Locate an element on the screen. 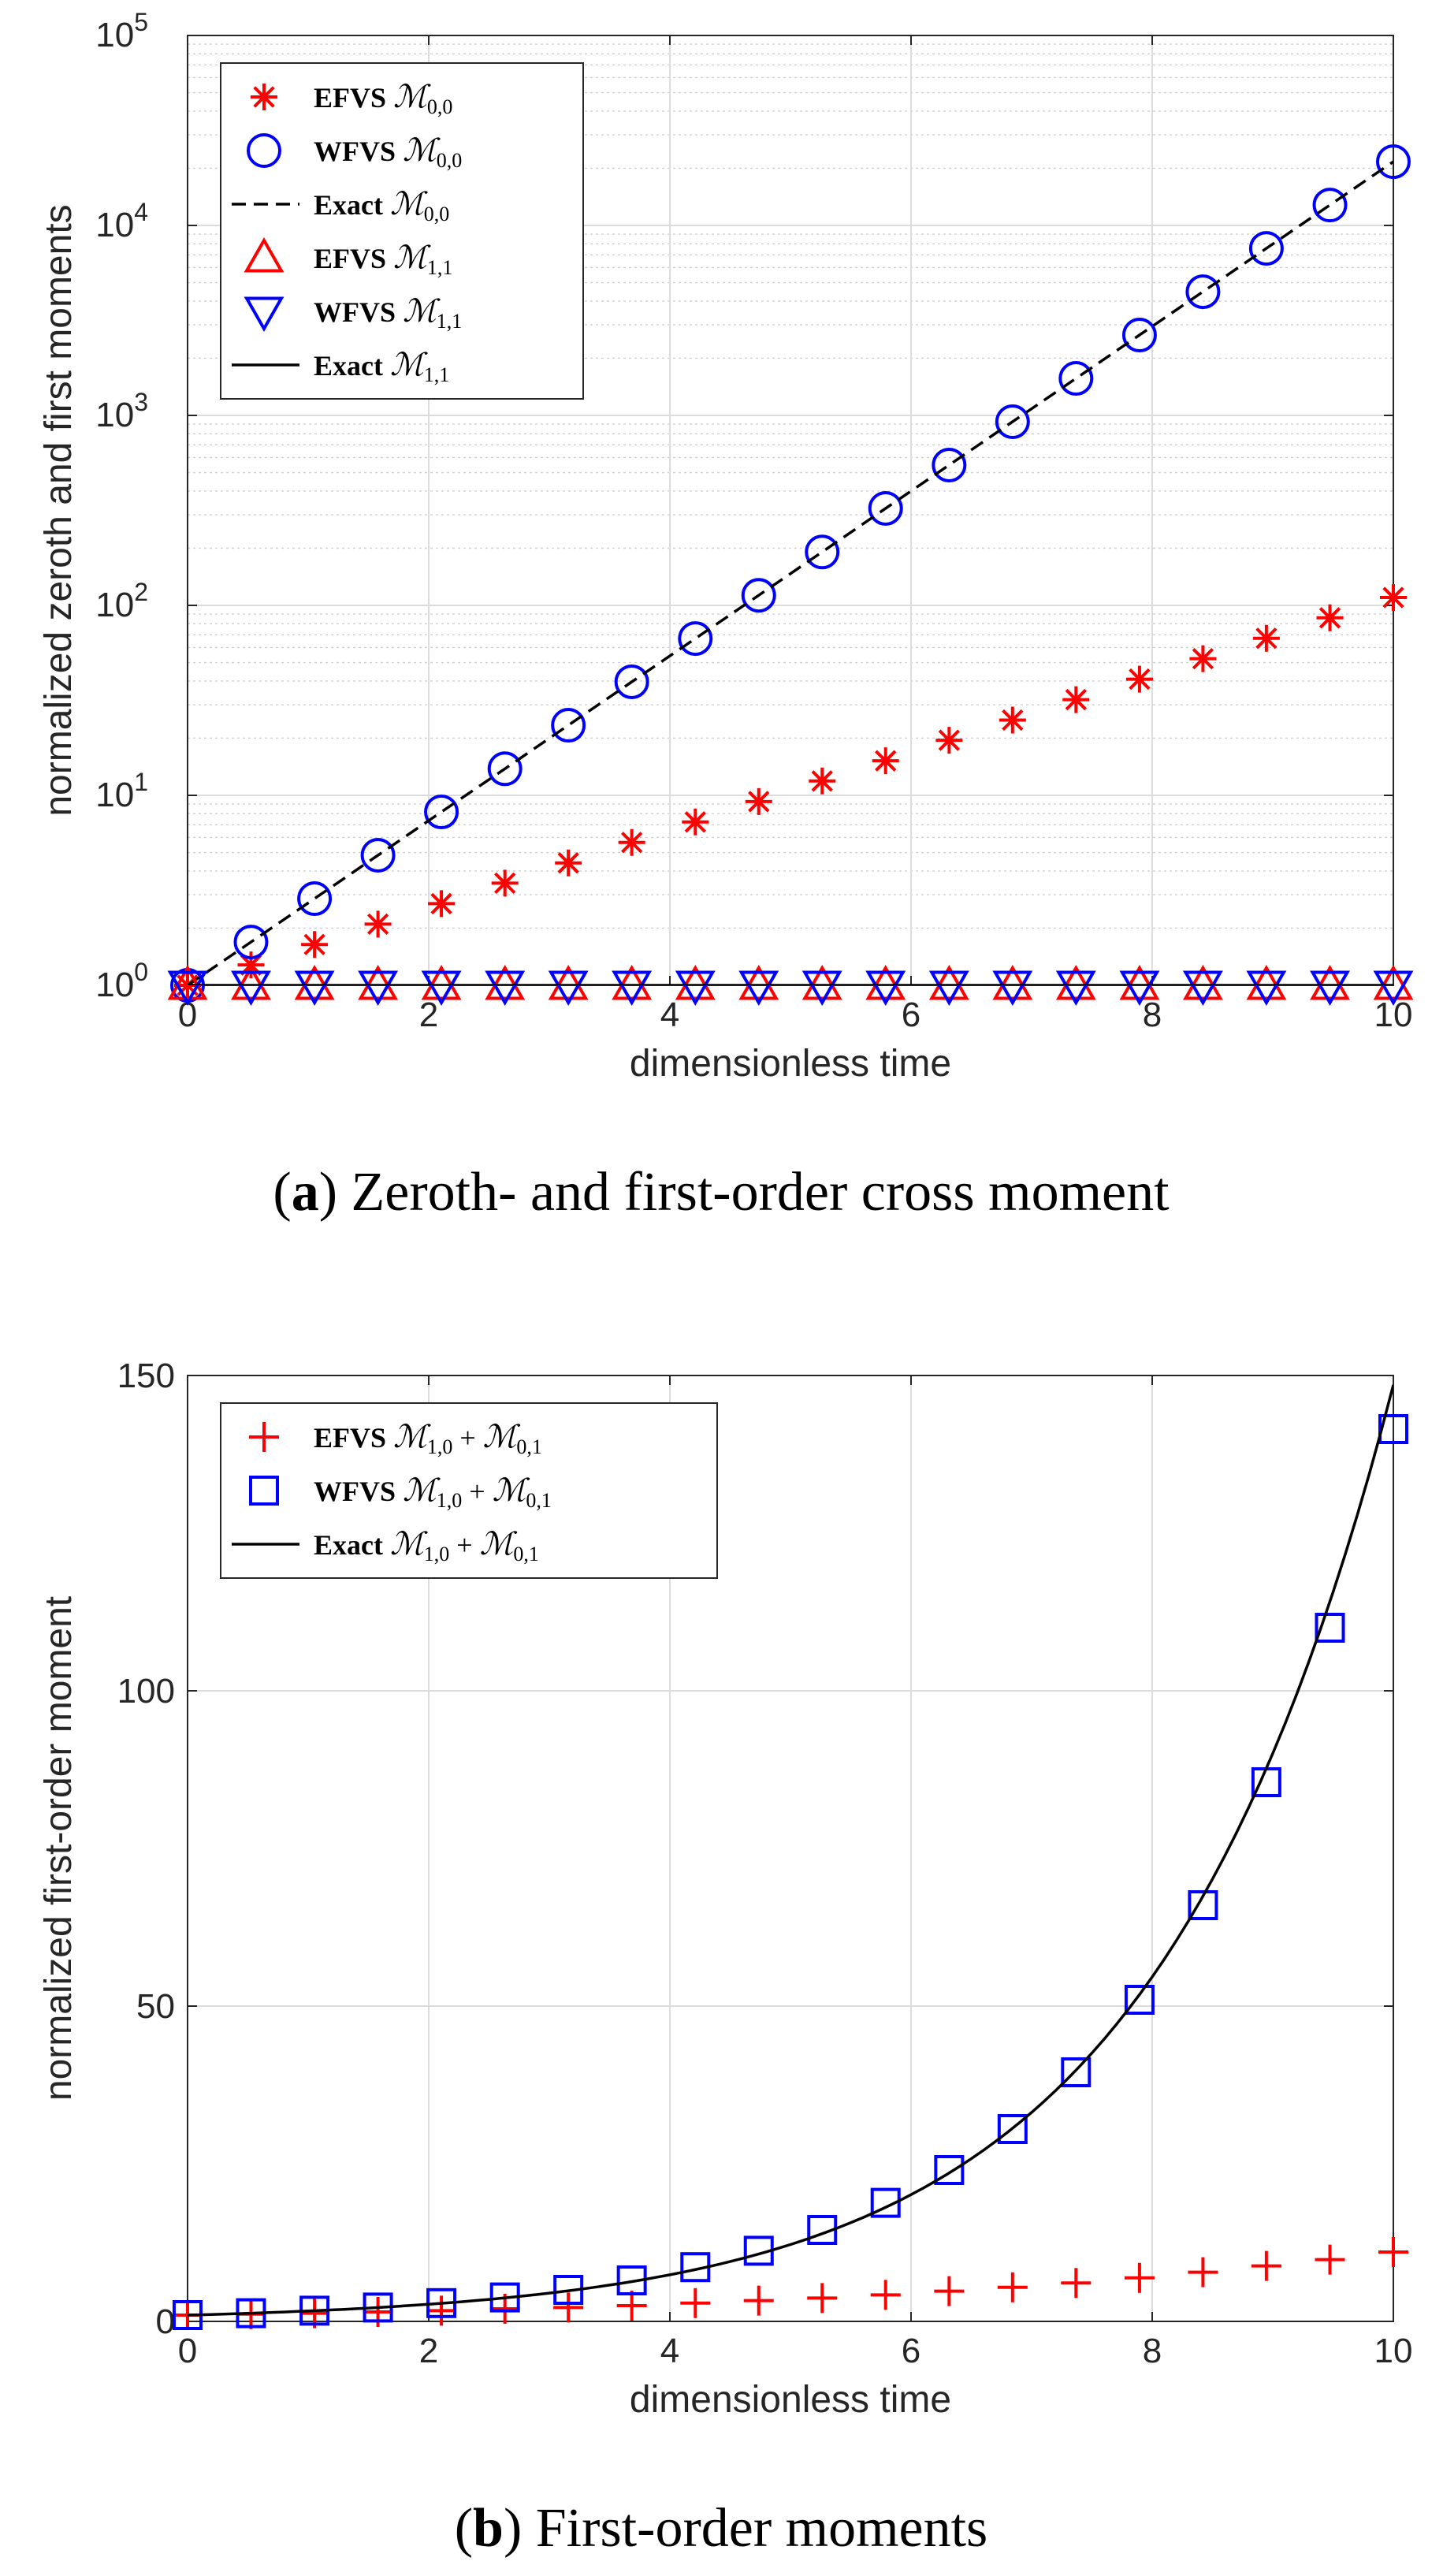 The width and height of the screenshot is (1443, 2576). legend-entry: EFVS ℳ1,1 is located at coordinates (383, 259).